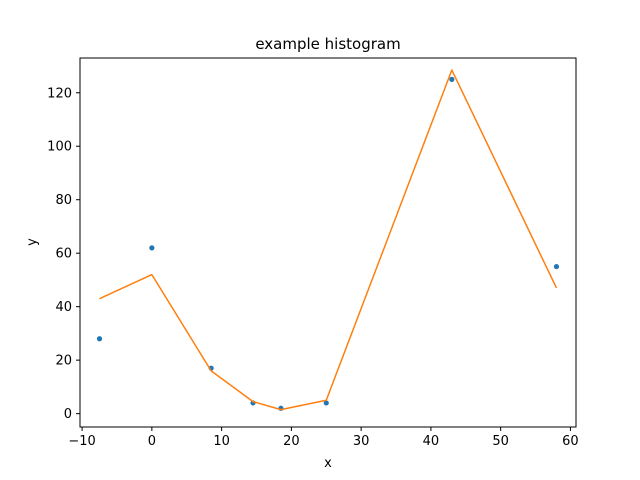  Describe the element at coordinates (32, 242) in the screenshot. I see `y-axis-label: y` at that location.